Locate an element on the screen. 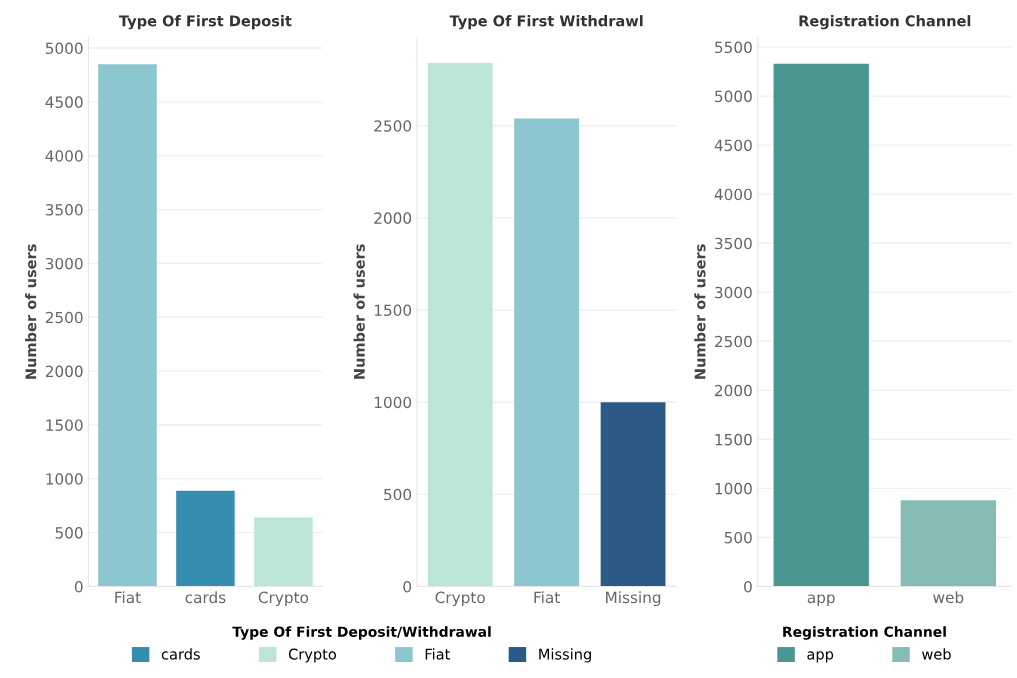 This screenshot has height=678, width=1017. x-tick-label: Missing is located at coordinates (633, 599).